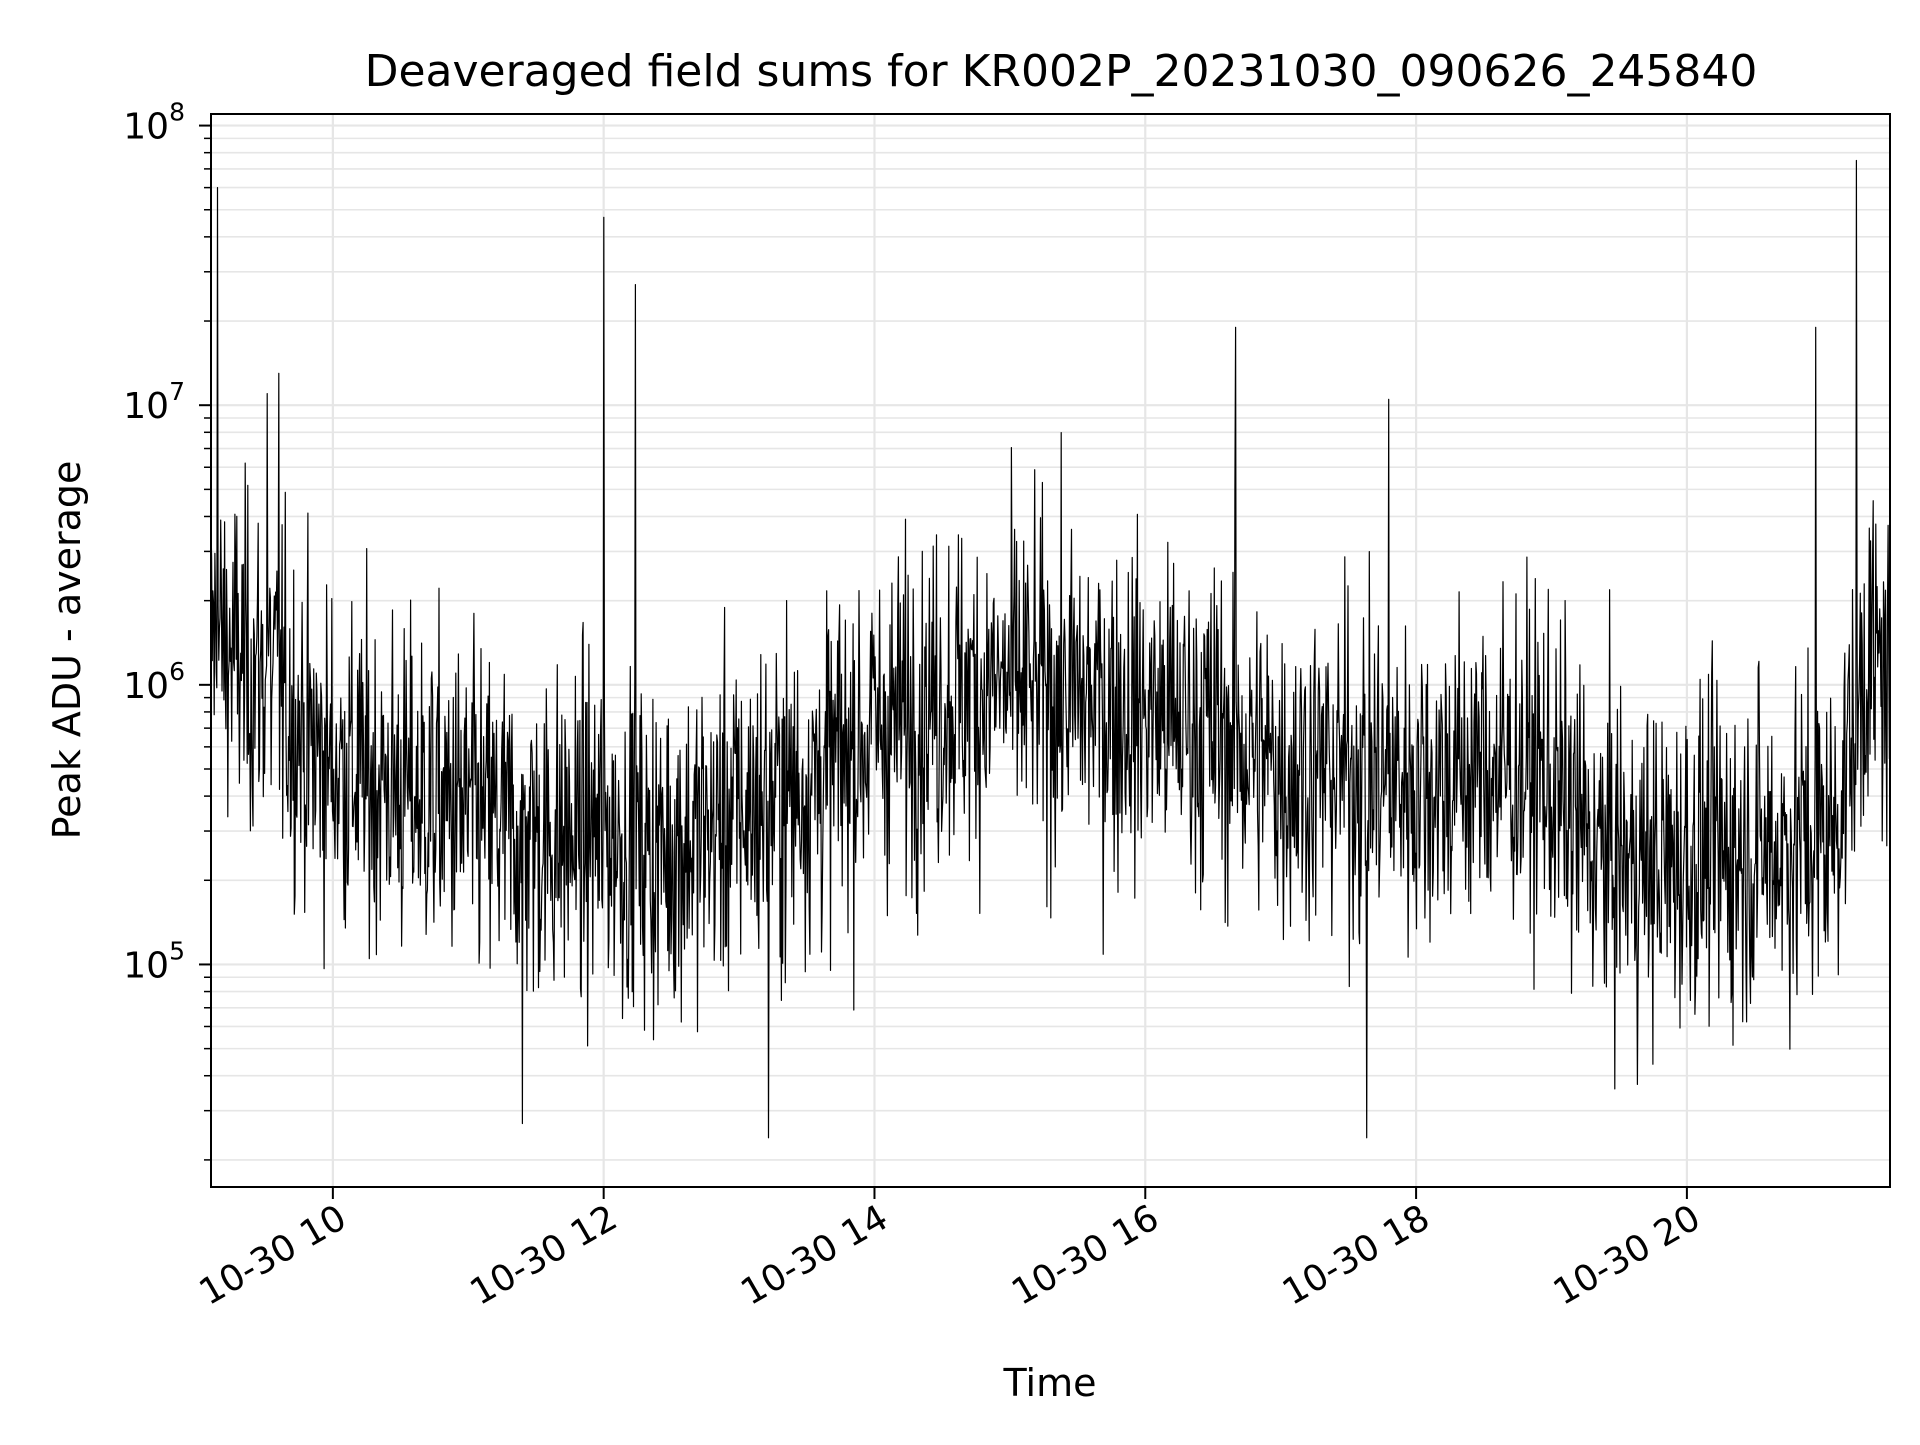 This screenshot has width=1920, height=1445. What do you see at coordinates (1085, 1255) in the screenshot?
I see `x-tick-label: 10-30 16` at bounding box center [1085, 1255].